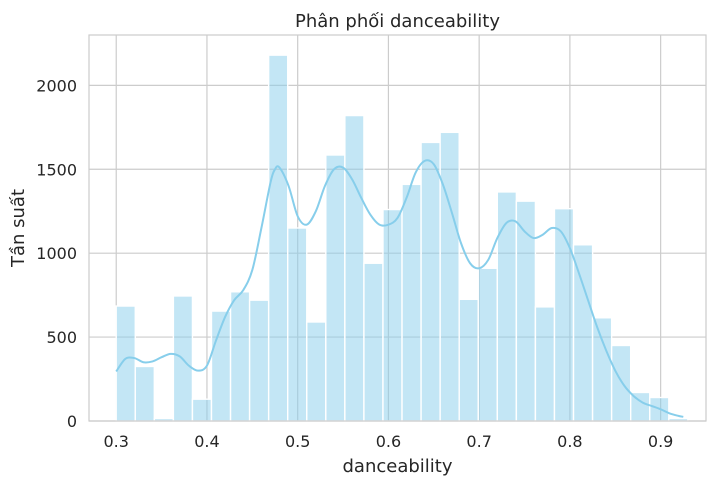 This screenshot has height=486, width=718. I want to click on y-tick-label: 1500, so click(56, 169).